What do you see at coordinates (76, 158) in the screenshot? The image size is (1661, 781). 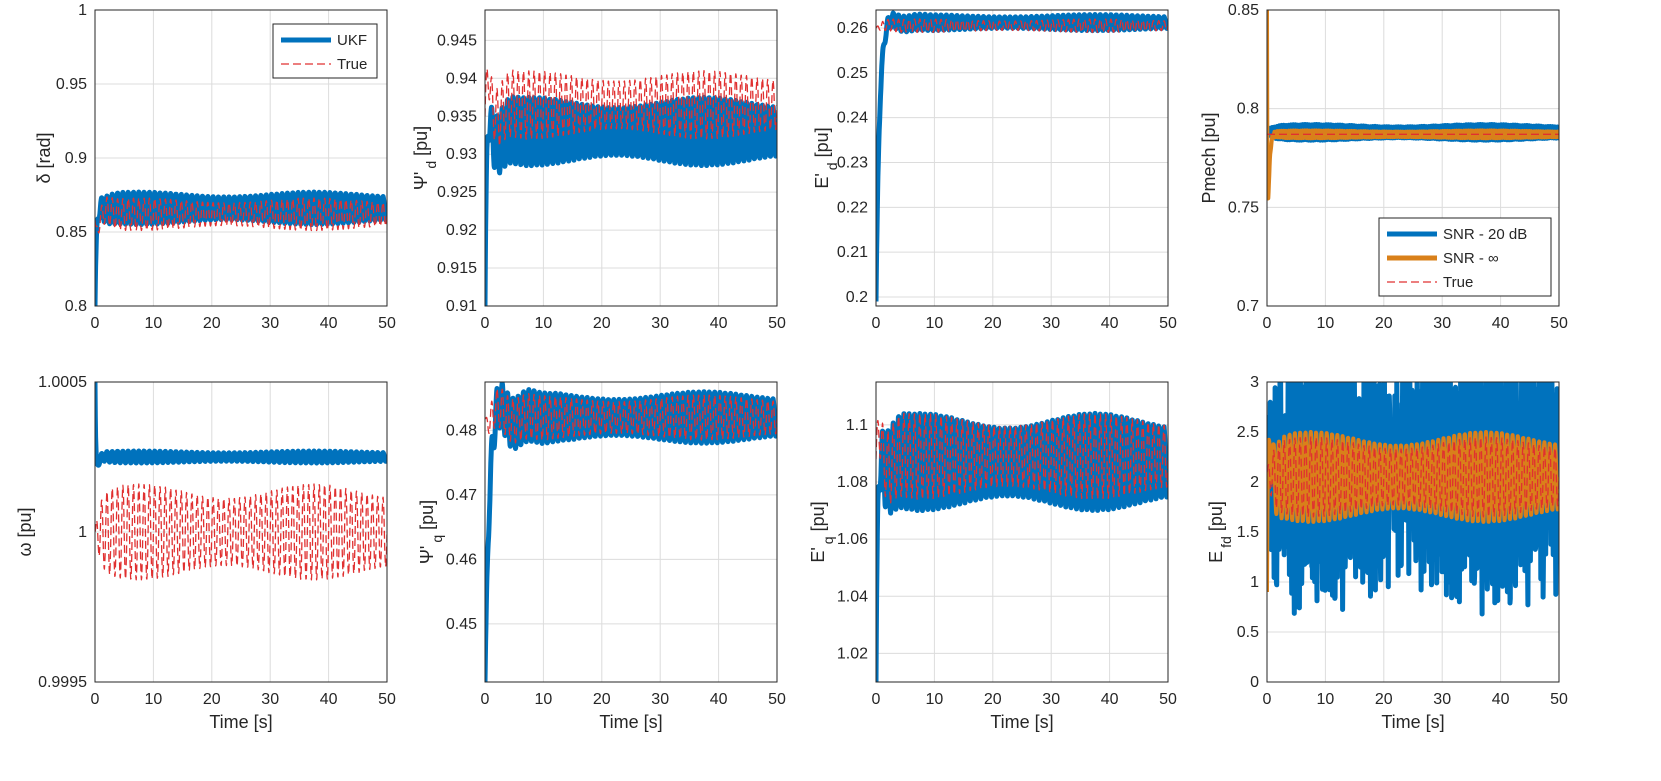 I see `y-tick-label: 0.9` at bounding box center [76, 158].